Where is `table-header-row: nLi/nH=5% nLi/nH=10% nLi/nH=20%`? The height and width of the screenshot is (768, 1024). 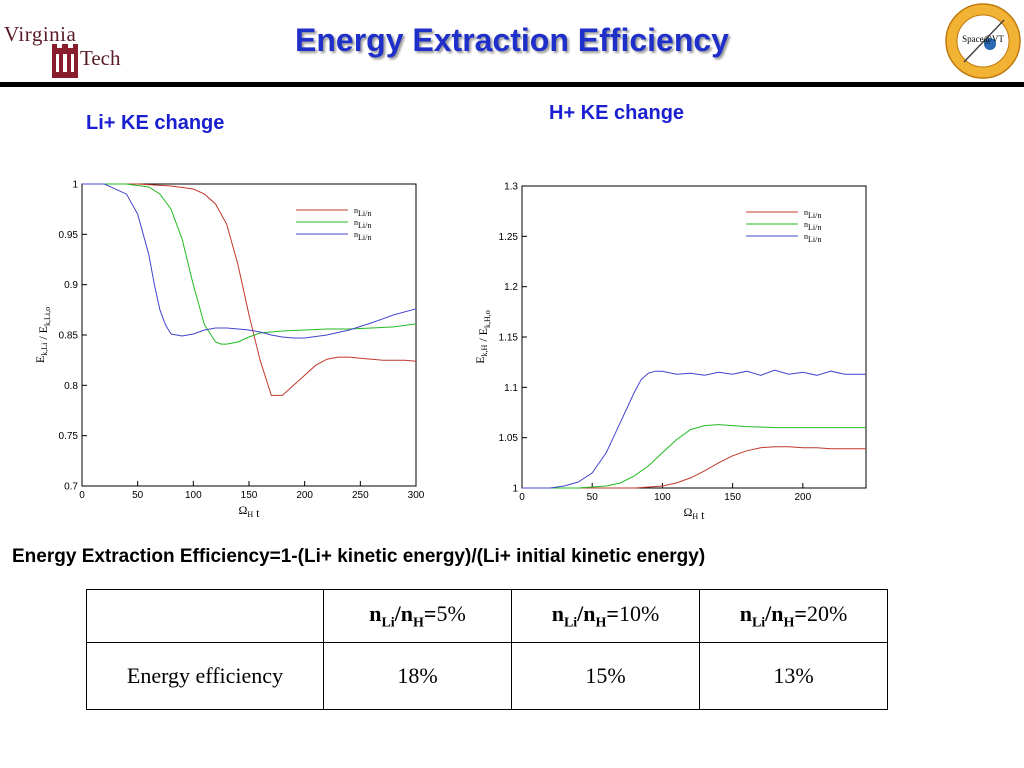
table-header-row: nLi/nH=5% nLi/nH=10% nLi/nH=20% is located at coordinates (487, 616).